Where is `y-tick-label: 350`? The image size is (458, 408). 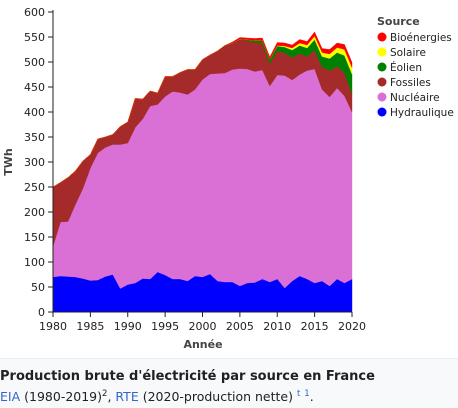 y-tick-label: 350 is located at coordinates (34, 137).